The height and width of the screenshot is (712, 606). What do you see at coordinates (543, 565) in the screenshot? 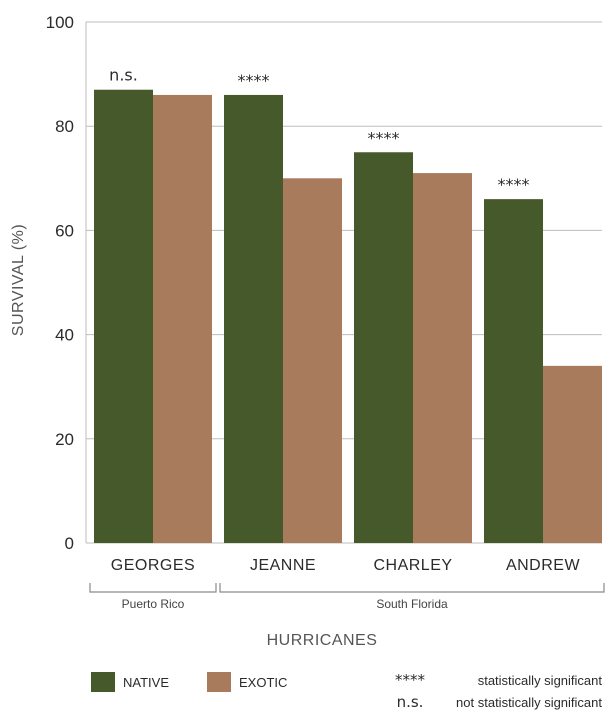
I see `x-tick-label: ANDREW` at bounding box center [543, 565].